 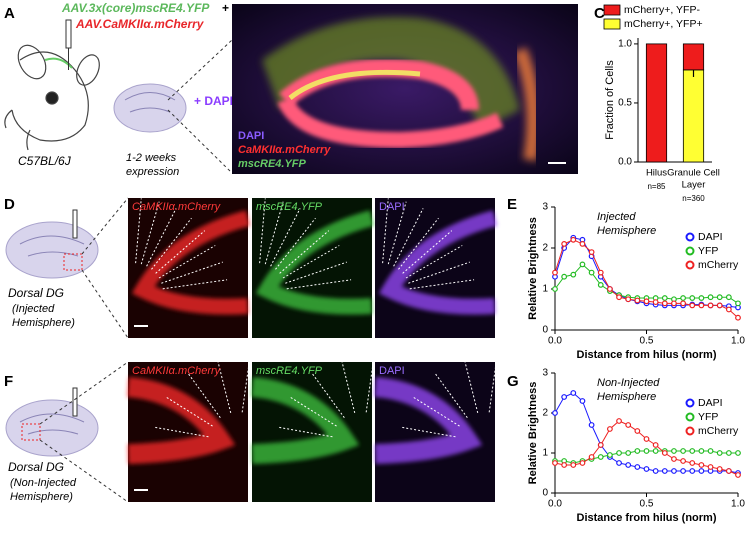 What do you see at coordinates (693, 116) in the screenshot?
I see `bar-segment` at bounding box center [693, 116].